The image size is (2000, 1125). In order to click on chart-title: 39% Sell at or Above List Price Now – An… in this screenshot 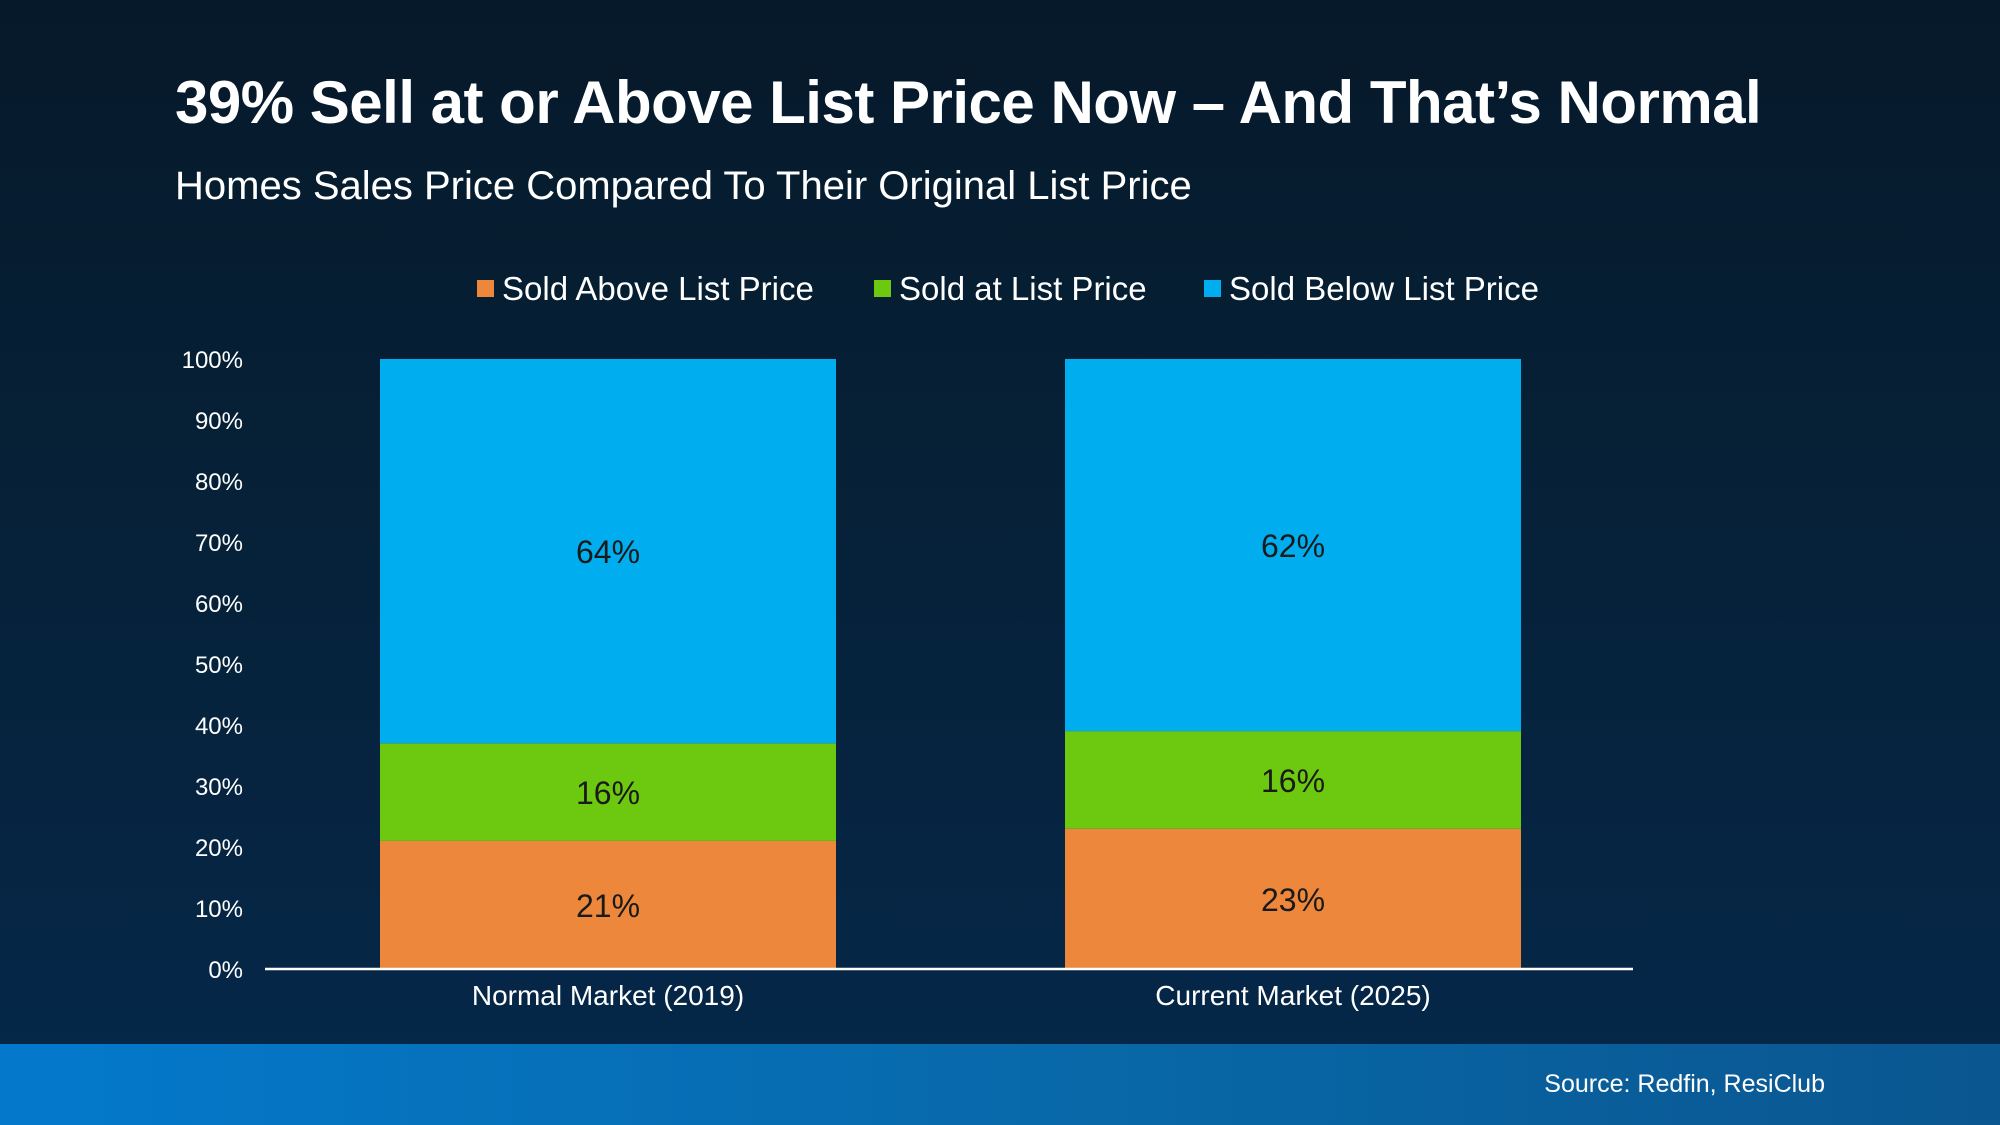, I will do `click(968, 102)`.